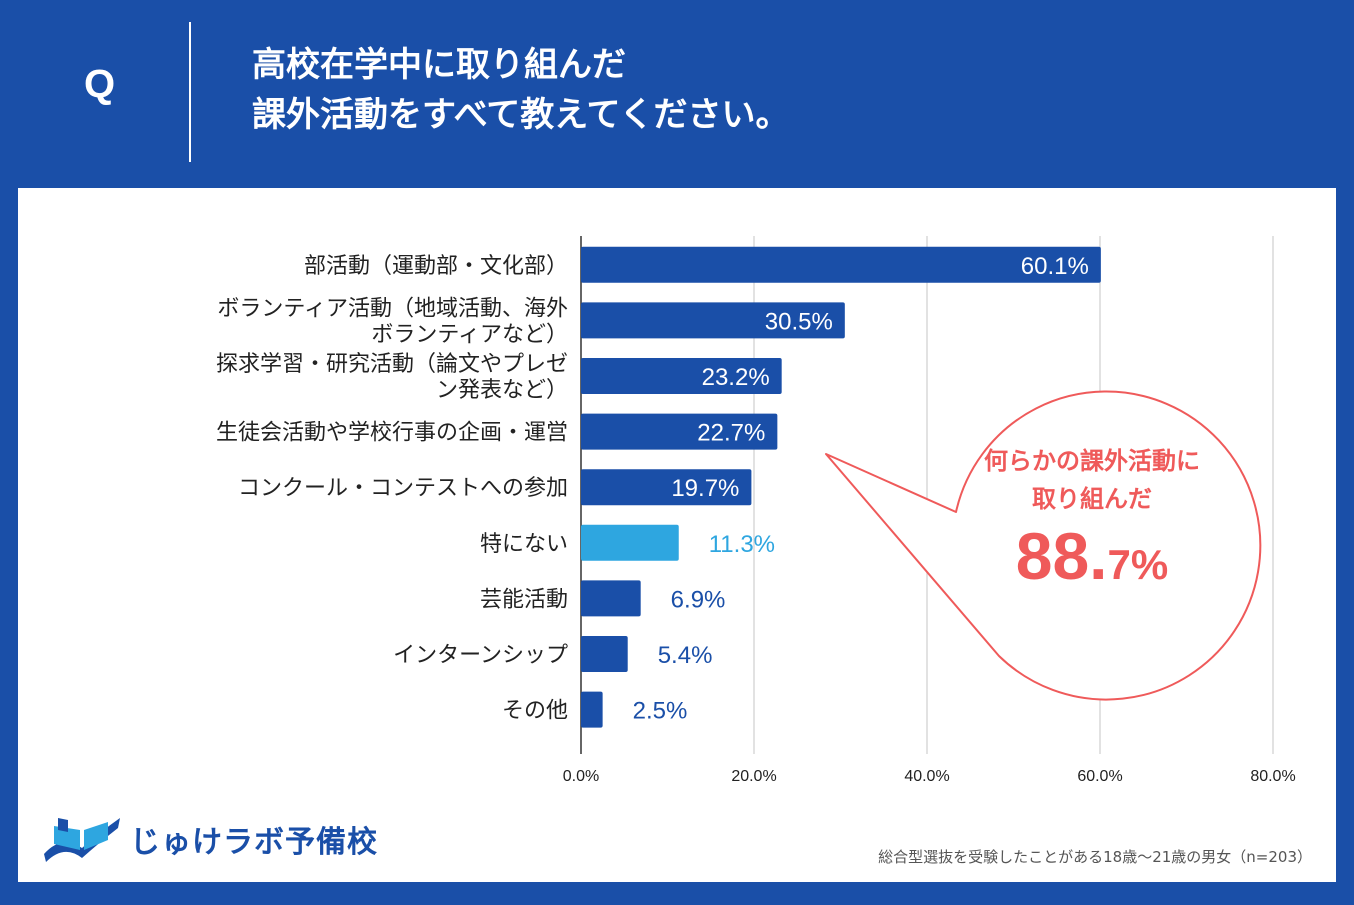  What do you see at coordinates (1092, 461) in the screenshot?
I see `callout-line1: 何らかの課外活動に` at bounding box center [1092, 461].